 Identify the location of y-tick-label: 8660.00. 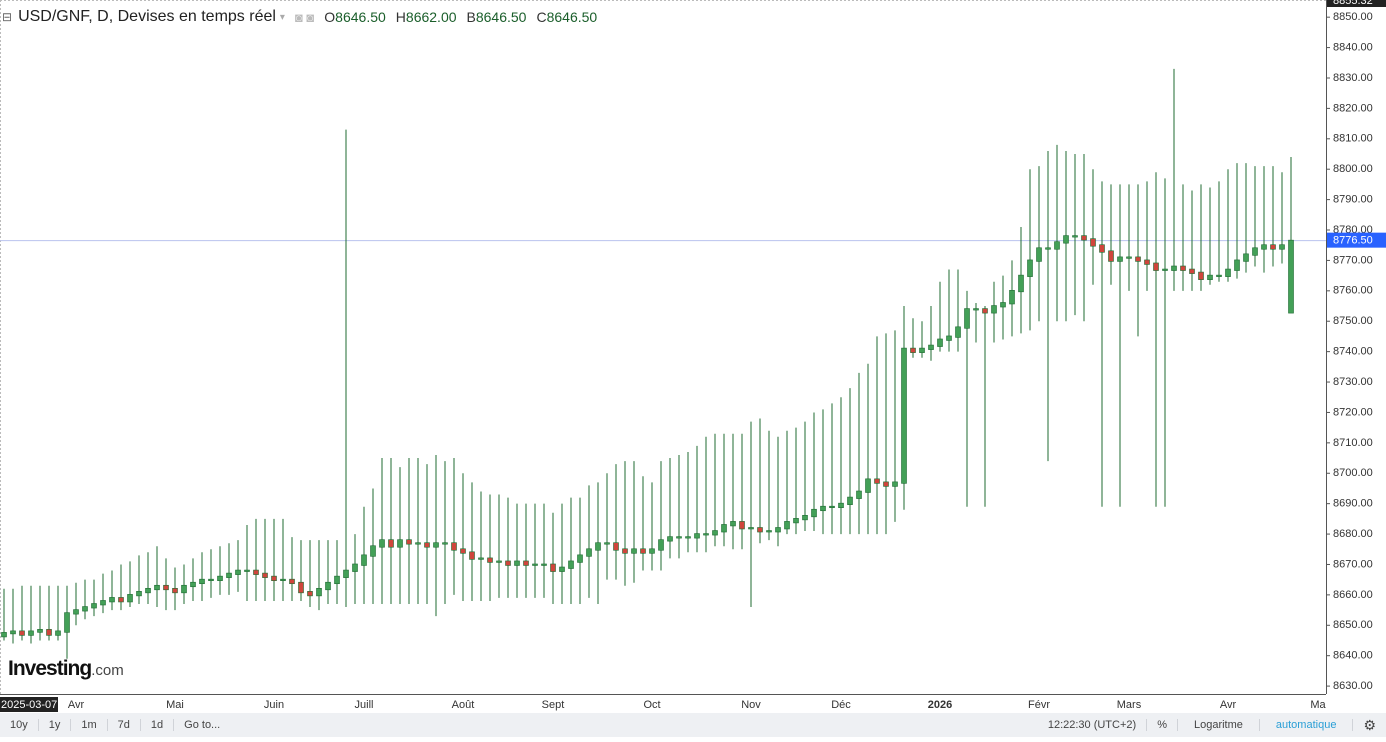
(1353, 595).